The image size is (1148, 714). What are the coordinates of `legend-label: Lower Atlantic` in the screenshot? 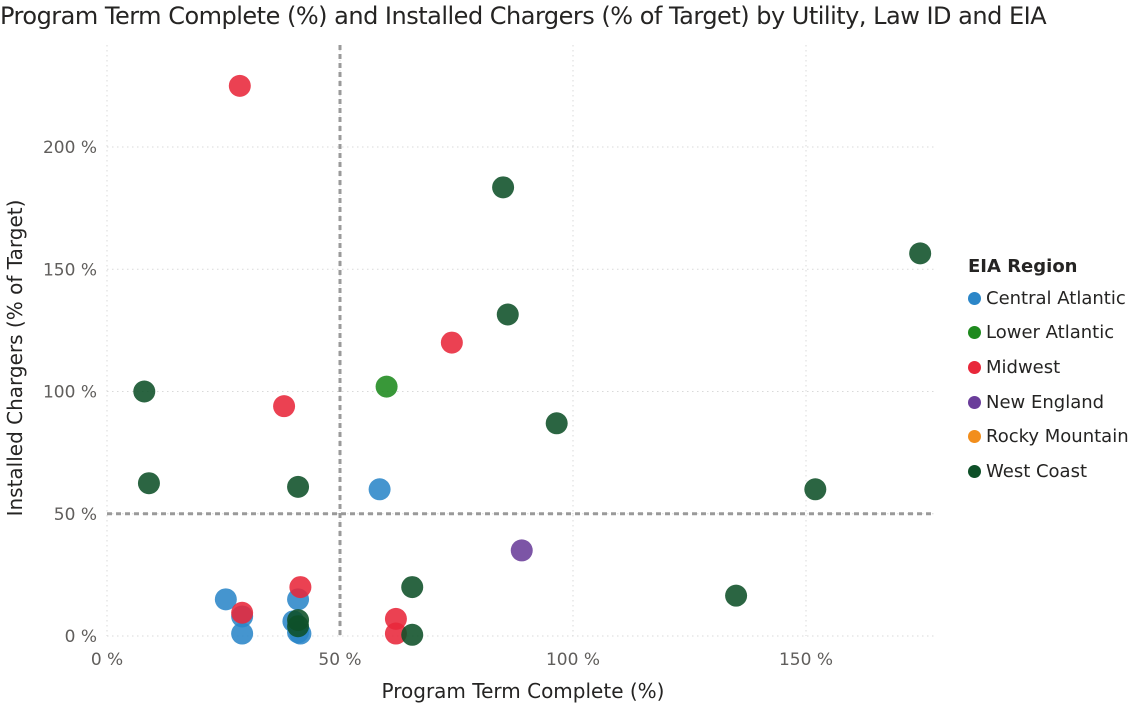 It's located at (1050, 333).